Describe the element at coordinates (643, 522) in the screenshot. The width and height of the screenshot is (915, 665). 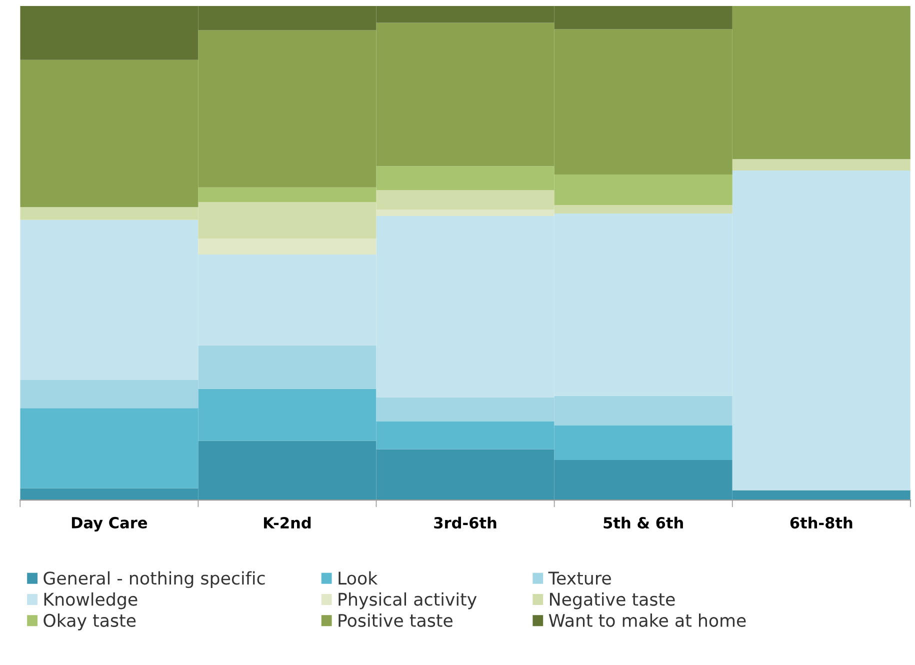
I see `x-tick-label: 5th & 6th` at that location.